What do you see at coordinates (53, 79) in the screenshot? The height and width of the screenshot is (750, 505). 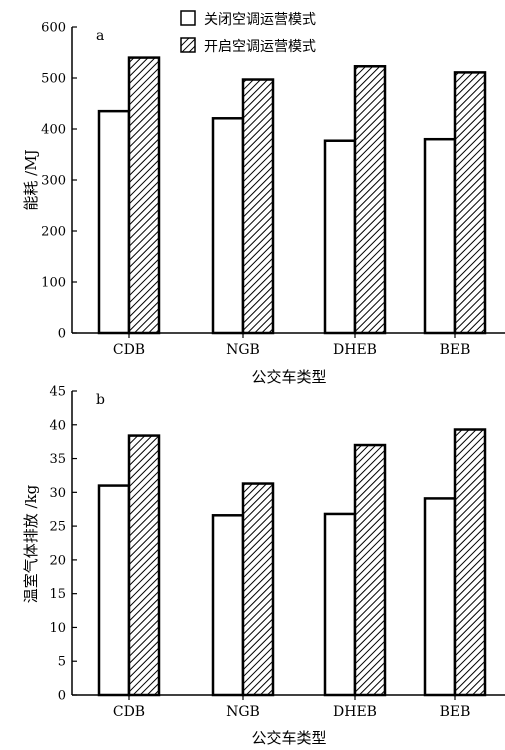 I see `y-tick-label: 500` at bounding box center [53, 79].